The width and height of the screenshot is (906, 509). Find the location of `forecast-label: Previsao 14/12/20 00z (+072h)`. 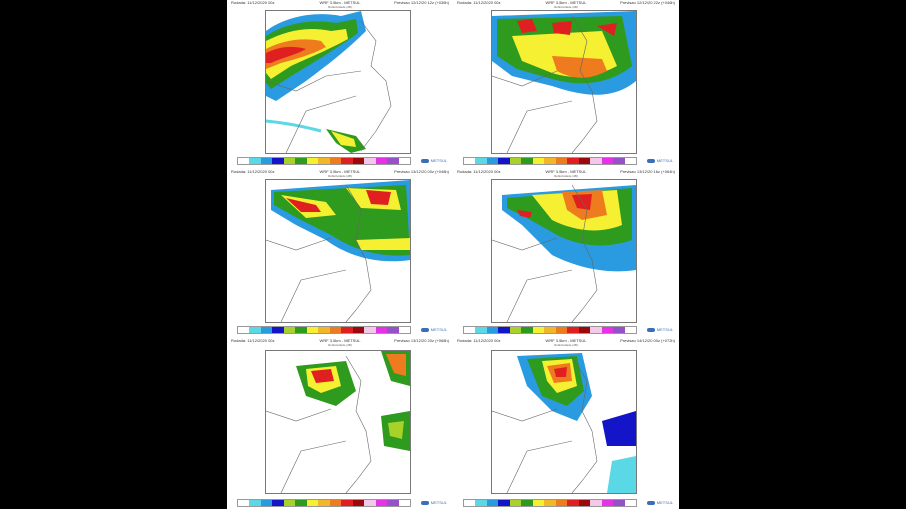

forecast-label: Previsao 14/12/20 00z (+072h) is located at coordinates (647, 340).